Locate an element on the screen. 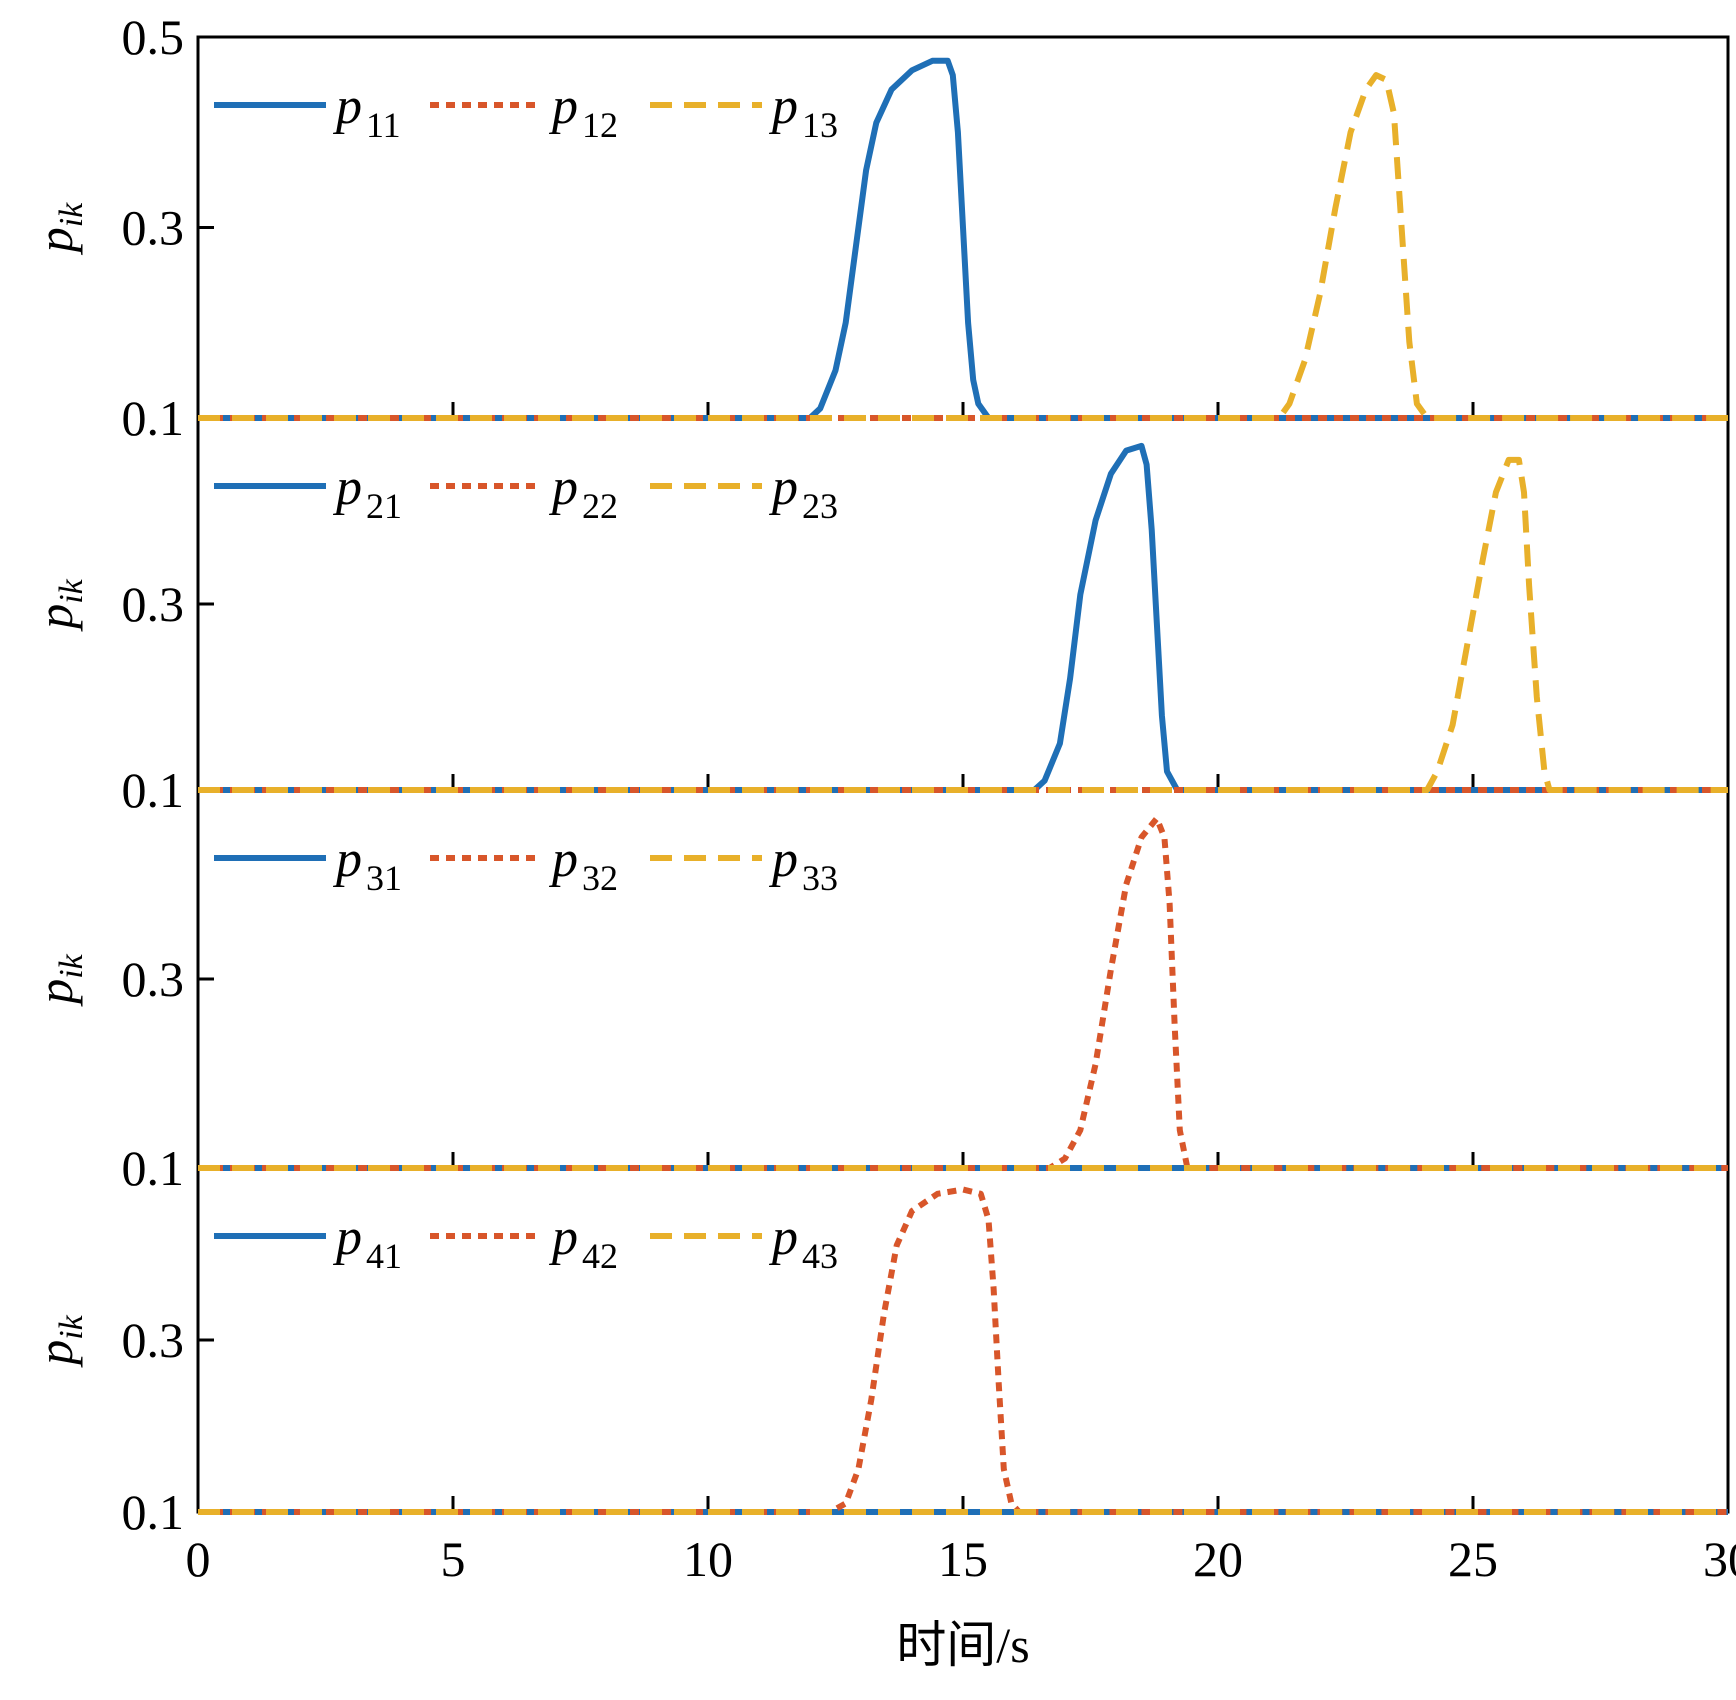 The height and width of the screenshot is (1700, 1736). legend-label: p 43 is located at coordinates (803, 1242).